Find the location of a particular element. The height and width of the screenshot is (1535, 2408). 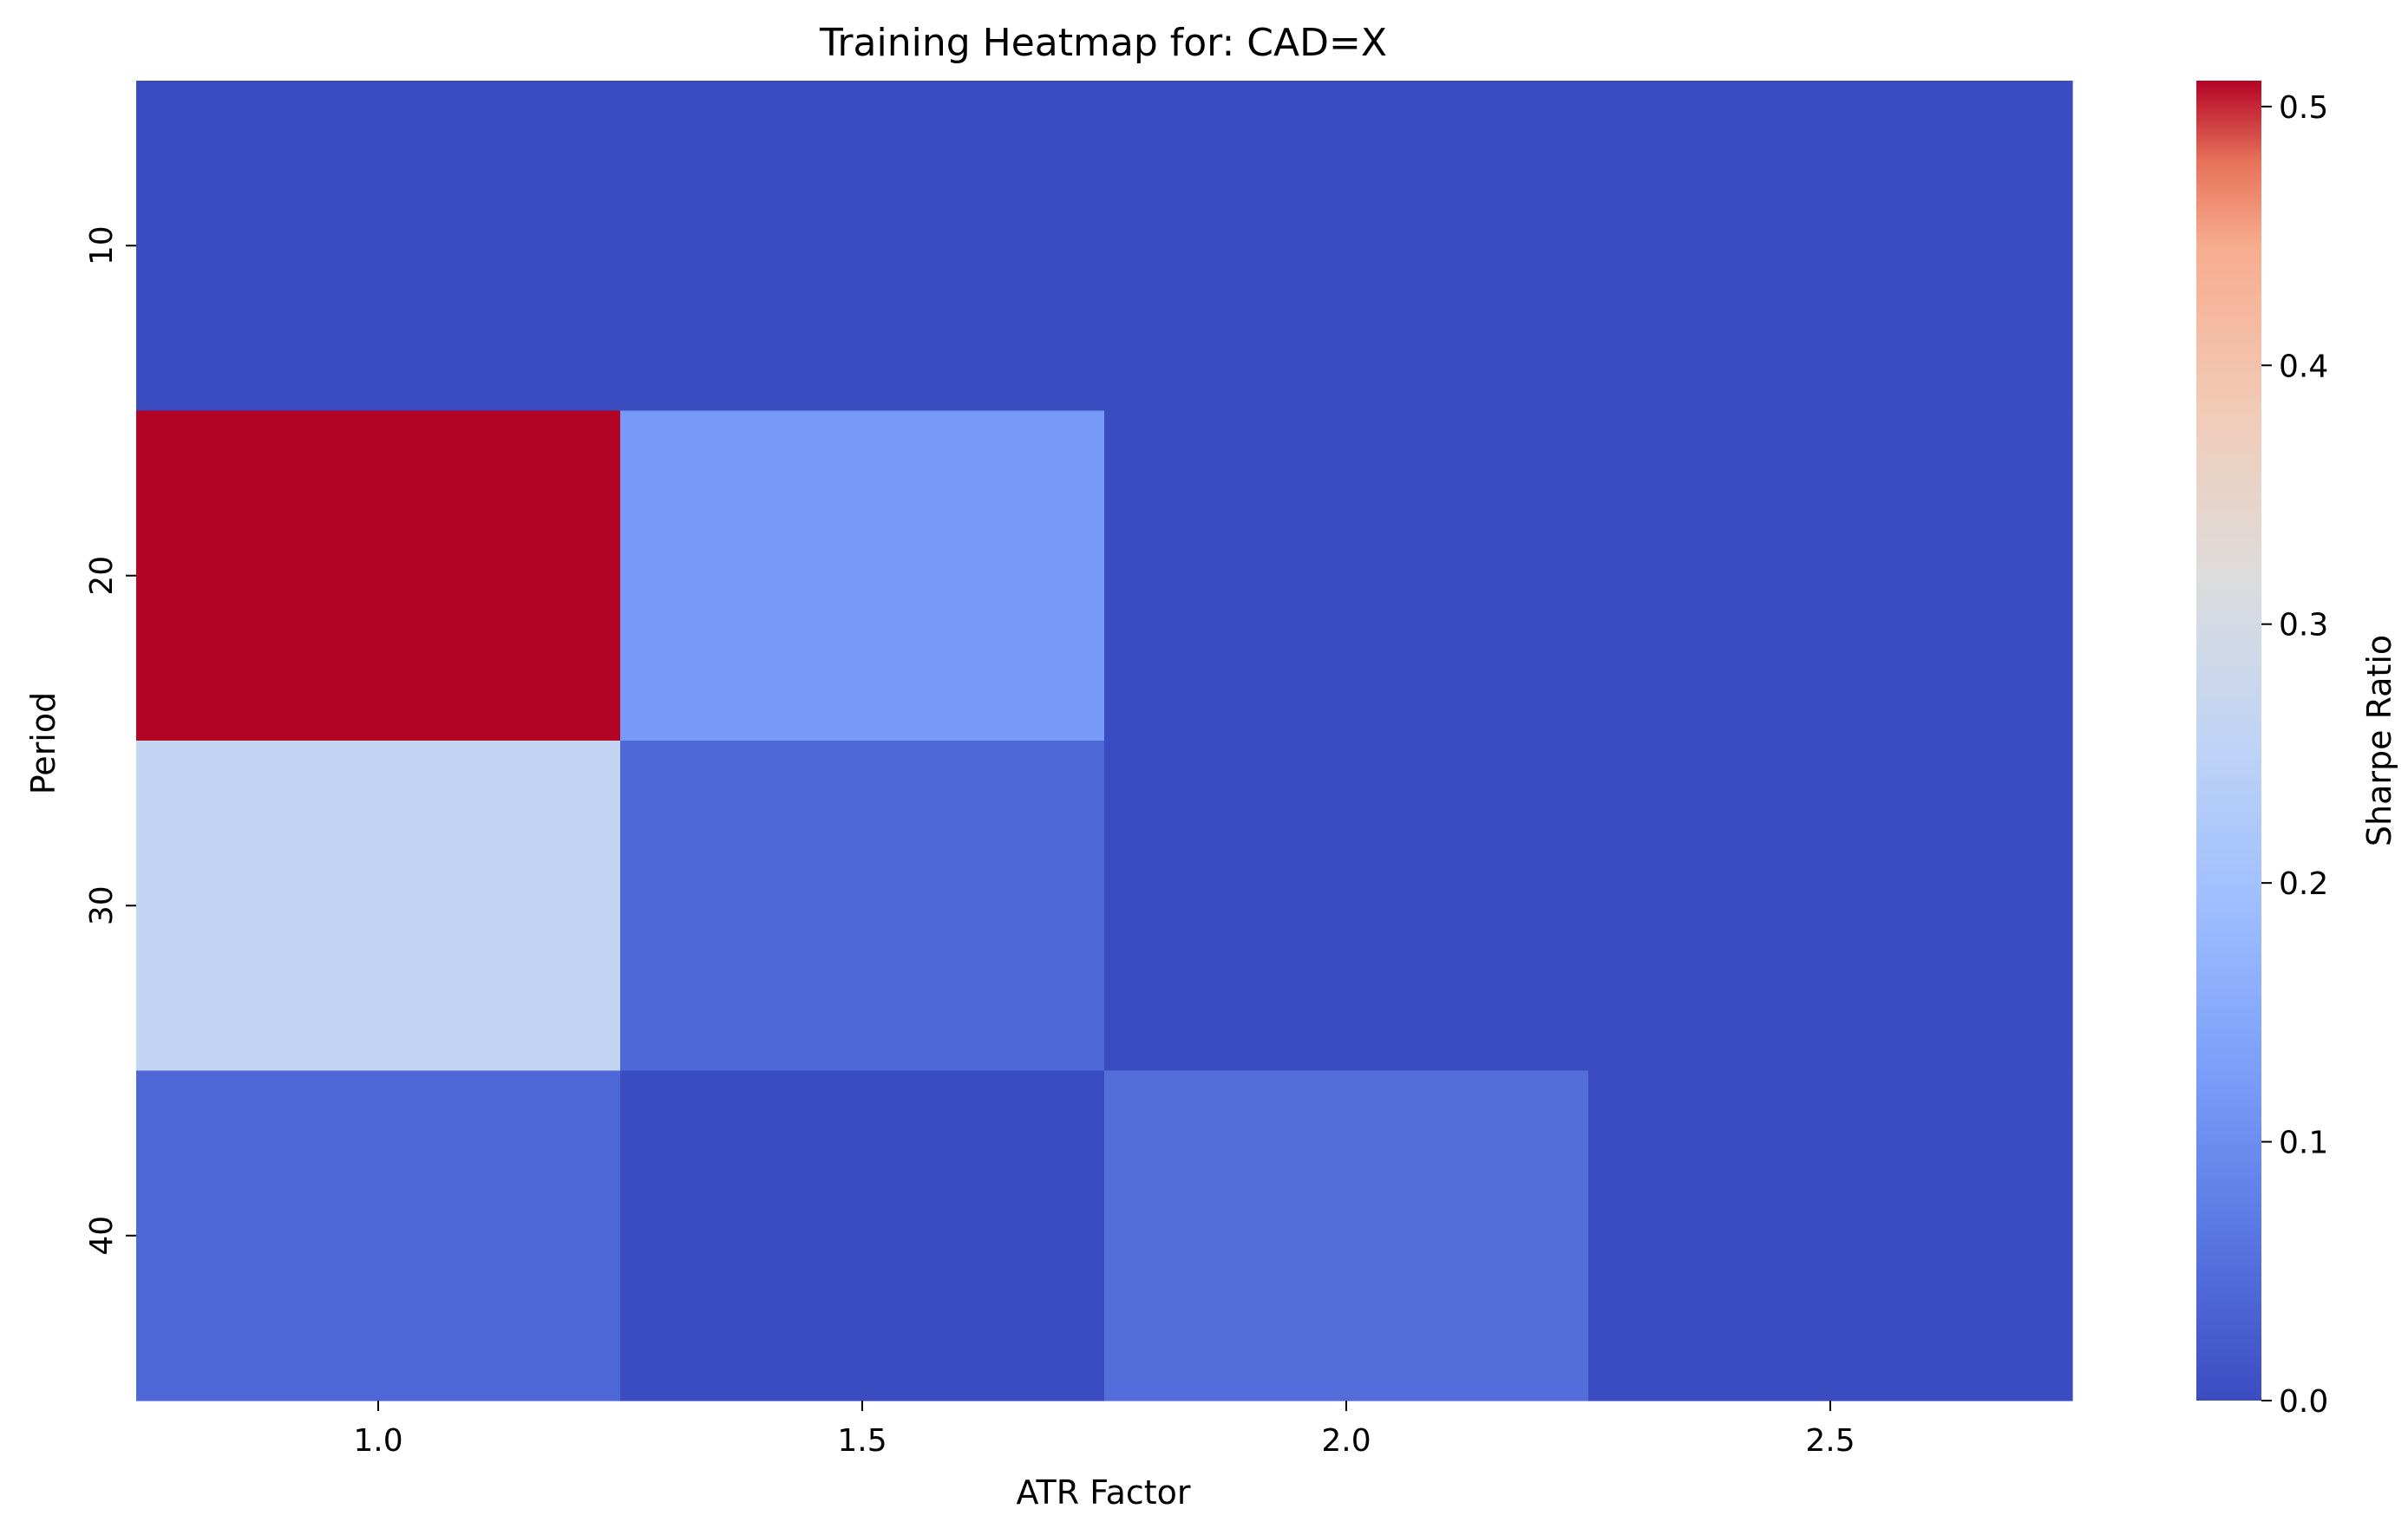

colorbar-tick-label: 0.1 is located at coordinates (2303, 1143).